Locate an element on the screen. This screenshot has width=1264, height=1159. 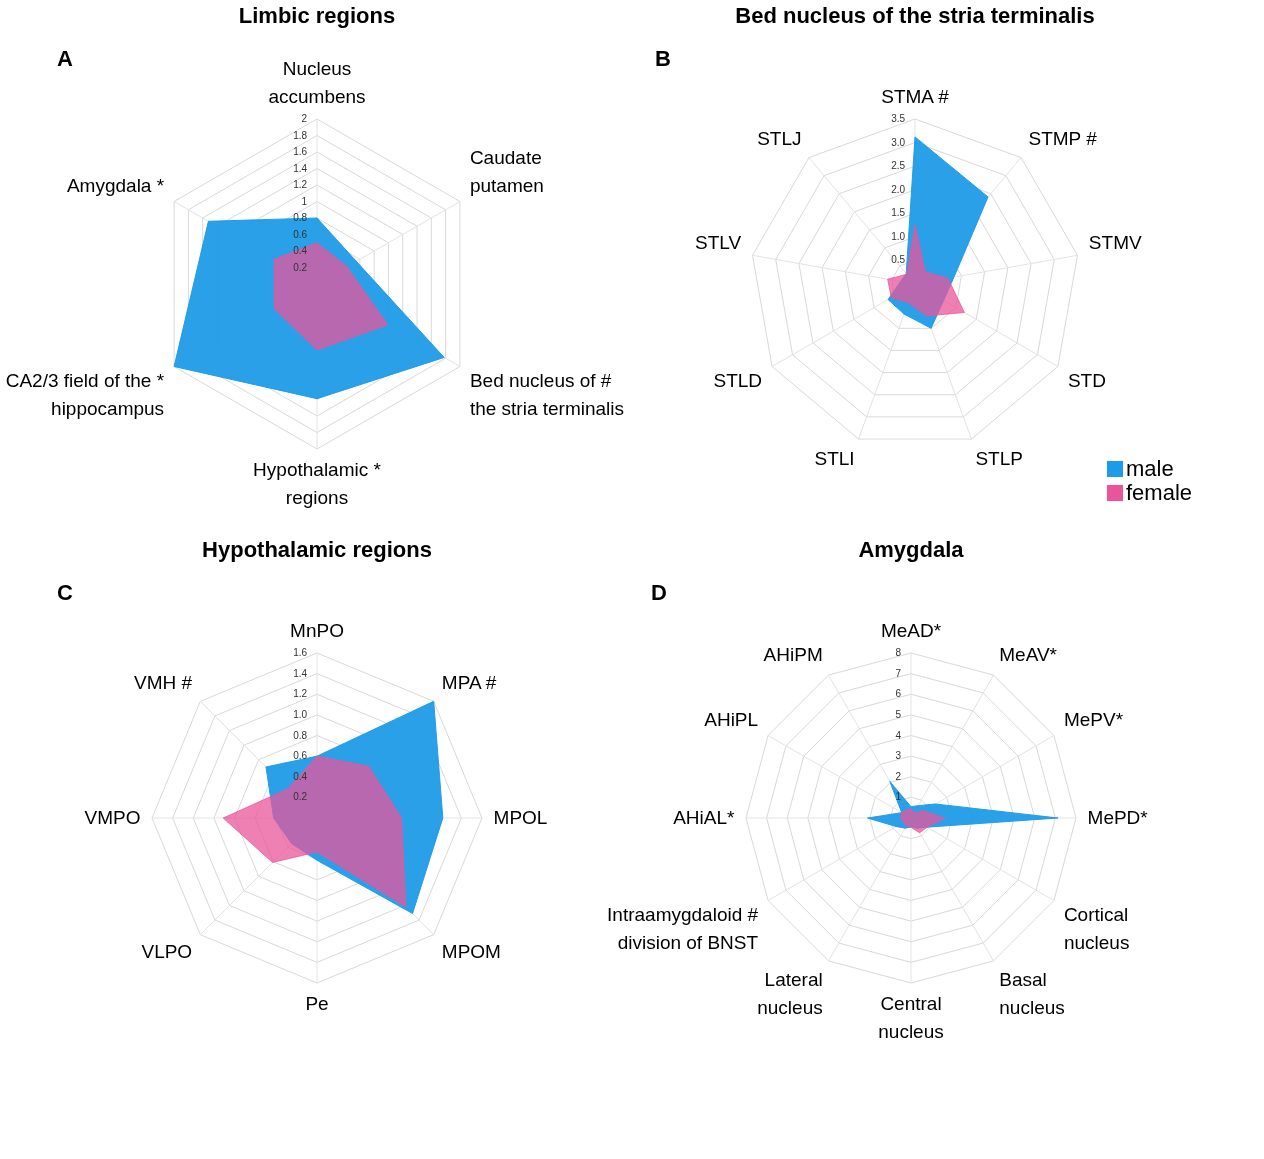
y-tick-label: 3.0 is located at coordinates (898, 142).